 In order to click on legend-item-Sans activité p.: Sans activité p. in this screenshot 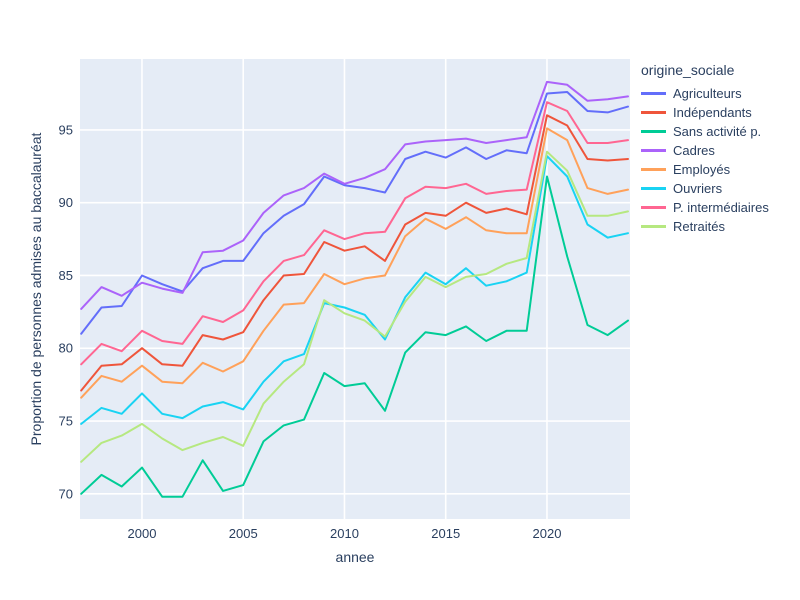, I will do `click(705, 131)`.